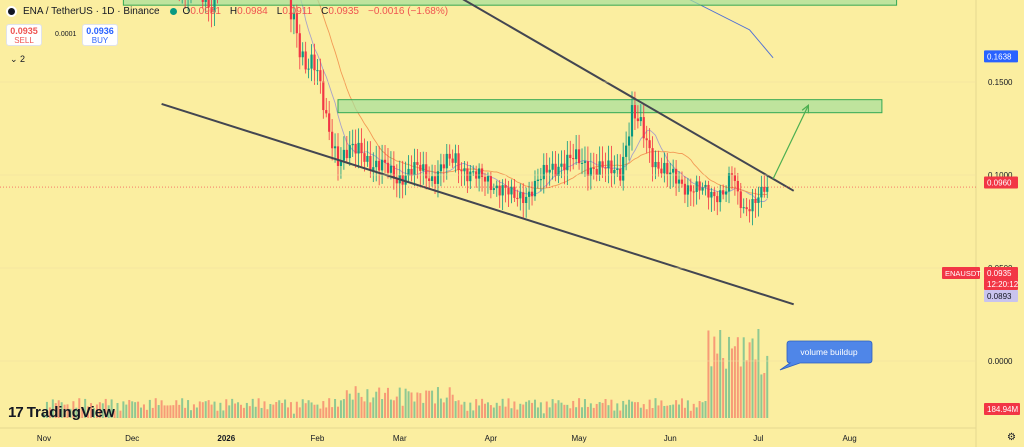 This screenshot has width=1024, height=447. I want to click on y-tick-label: 0.1000, so click(1000, 175).